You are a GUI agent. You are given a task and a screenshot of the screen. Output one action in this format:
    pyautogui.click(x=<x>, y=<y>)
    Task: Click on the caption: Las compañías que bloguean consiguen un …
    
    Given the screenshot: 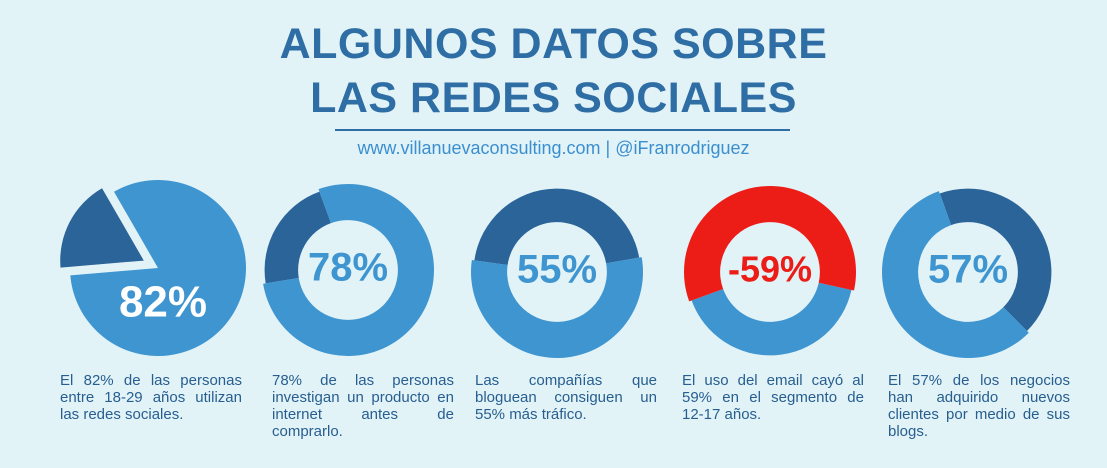 What is the action you would take?
    pyautogui.click(x=566, y=397)
    